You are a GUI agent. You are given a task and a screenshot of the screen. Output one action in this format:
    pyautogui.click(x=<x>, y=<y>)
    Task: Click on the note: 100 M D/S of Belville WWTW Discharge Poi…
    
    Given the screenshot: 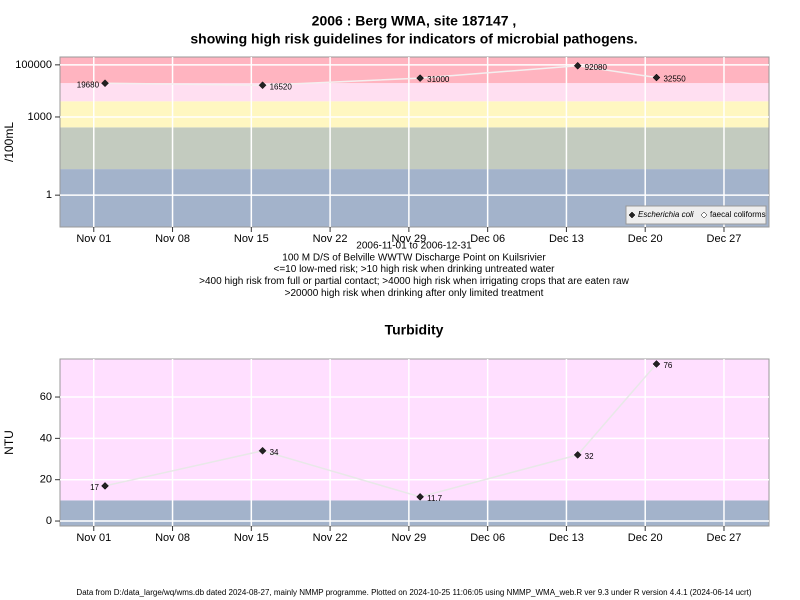 What is the action you would take?
    pyautogui.click(x=414, y=257)
    